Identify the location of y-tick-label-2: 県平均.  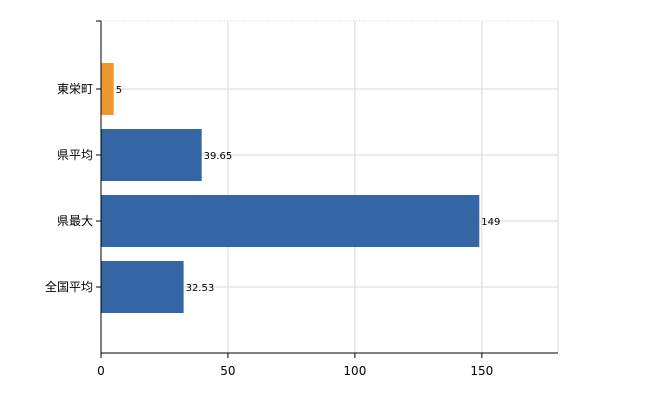
(75, 155).